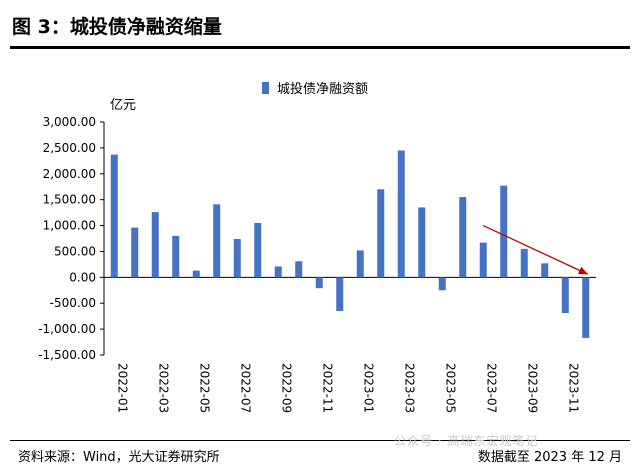 This screenshot has height=476, width=640. Describe the element at coordinates (573, 388) in the screenshot. I see `x-tick-label: 2023-11` at that location.